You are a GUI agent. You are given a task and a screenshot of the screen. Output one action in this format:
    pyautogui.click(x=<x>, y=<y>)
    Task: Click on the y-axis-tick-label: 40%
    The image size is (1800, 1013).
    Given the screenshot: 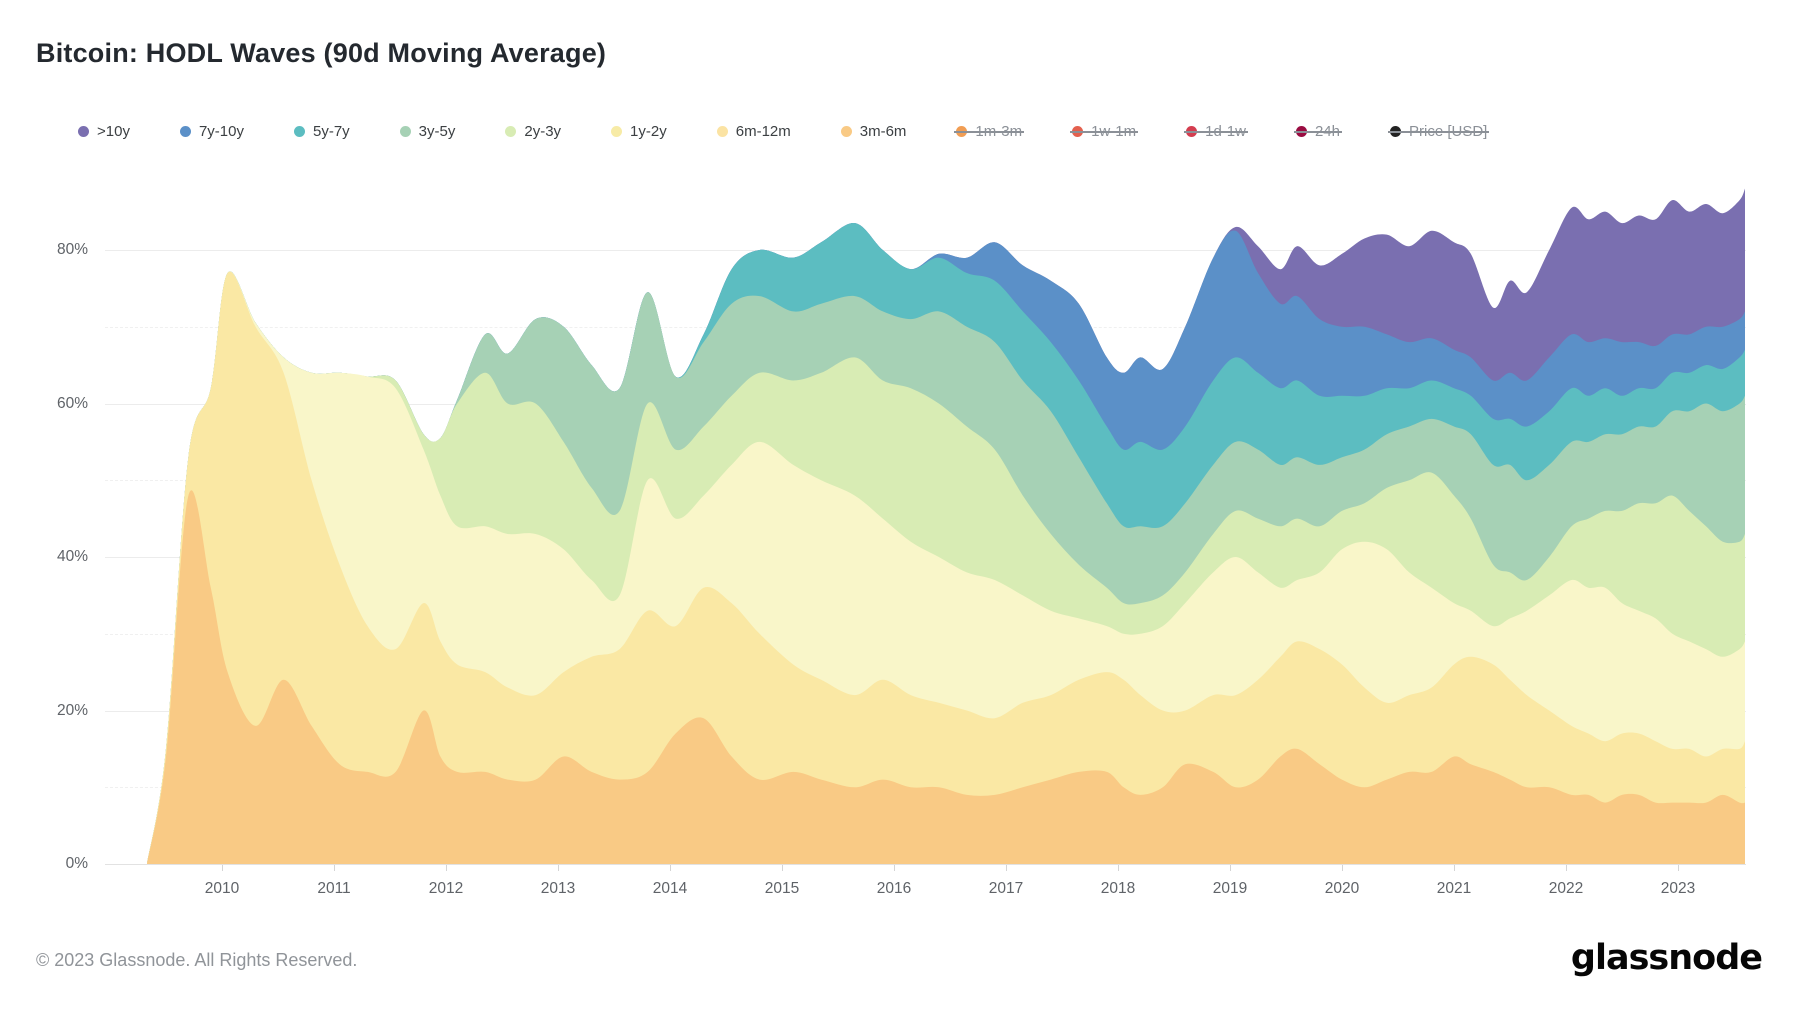 What is the action you would take?
    pyautogui.click(x=72, y=556)
    